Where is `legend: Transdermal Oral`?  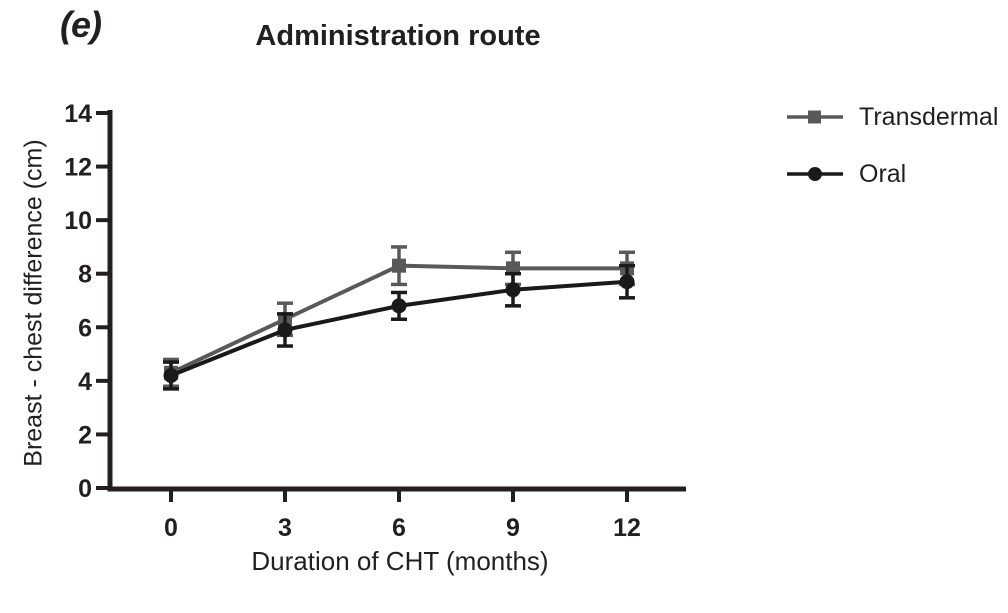 legend: Transdermal Oral is located at coordinates (892, 161).